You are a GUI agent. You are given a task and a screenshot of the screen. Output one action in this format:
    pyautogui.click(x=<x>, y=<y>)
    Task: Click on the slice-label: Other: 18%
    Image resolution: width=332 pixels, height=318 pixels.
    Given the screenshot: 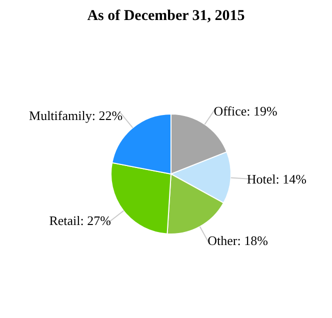 What is the action you would take?
    pyautogui.click(x=238, y=240)
    